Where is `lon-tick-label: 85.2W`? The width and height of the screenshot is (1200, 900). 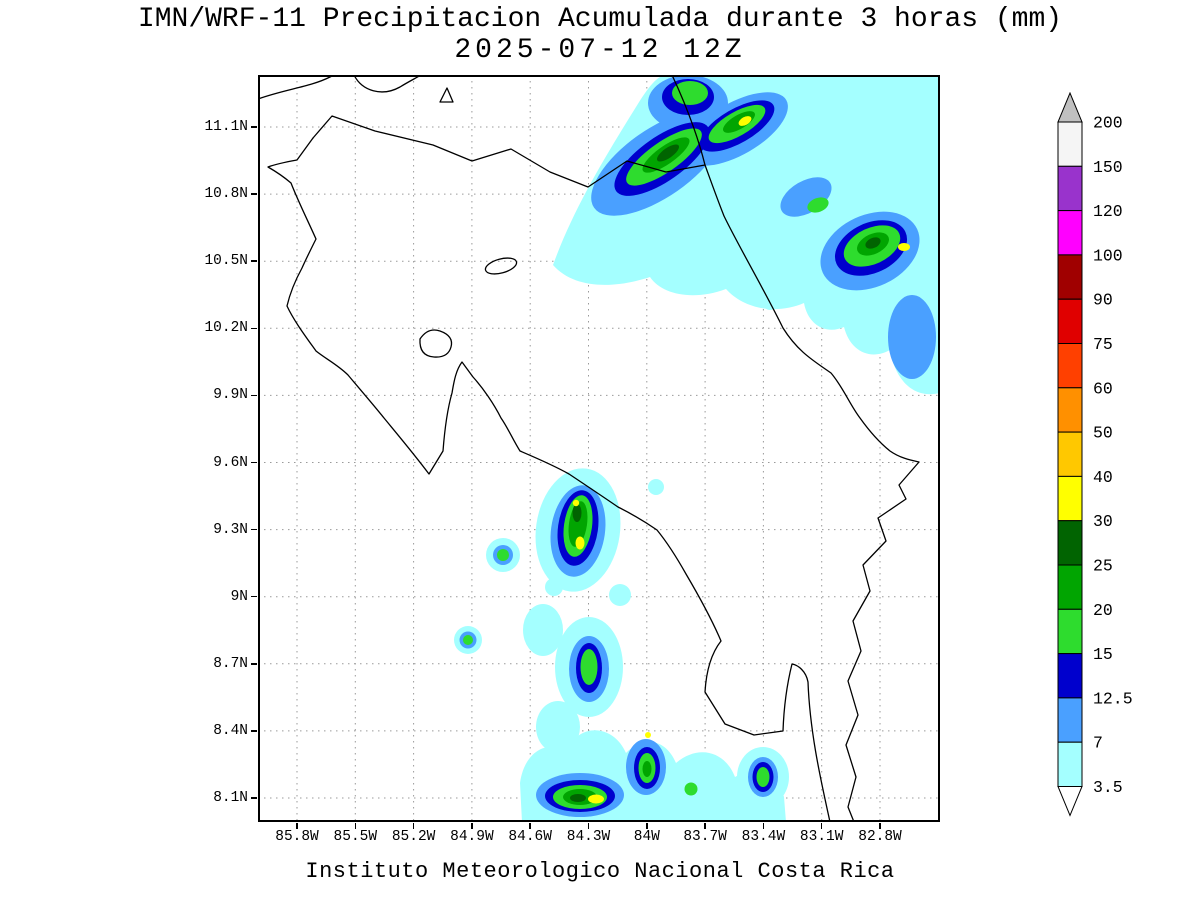
lon-tick-label: 85.2W is located at coordinates (413, 837).